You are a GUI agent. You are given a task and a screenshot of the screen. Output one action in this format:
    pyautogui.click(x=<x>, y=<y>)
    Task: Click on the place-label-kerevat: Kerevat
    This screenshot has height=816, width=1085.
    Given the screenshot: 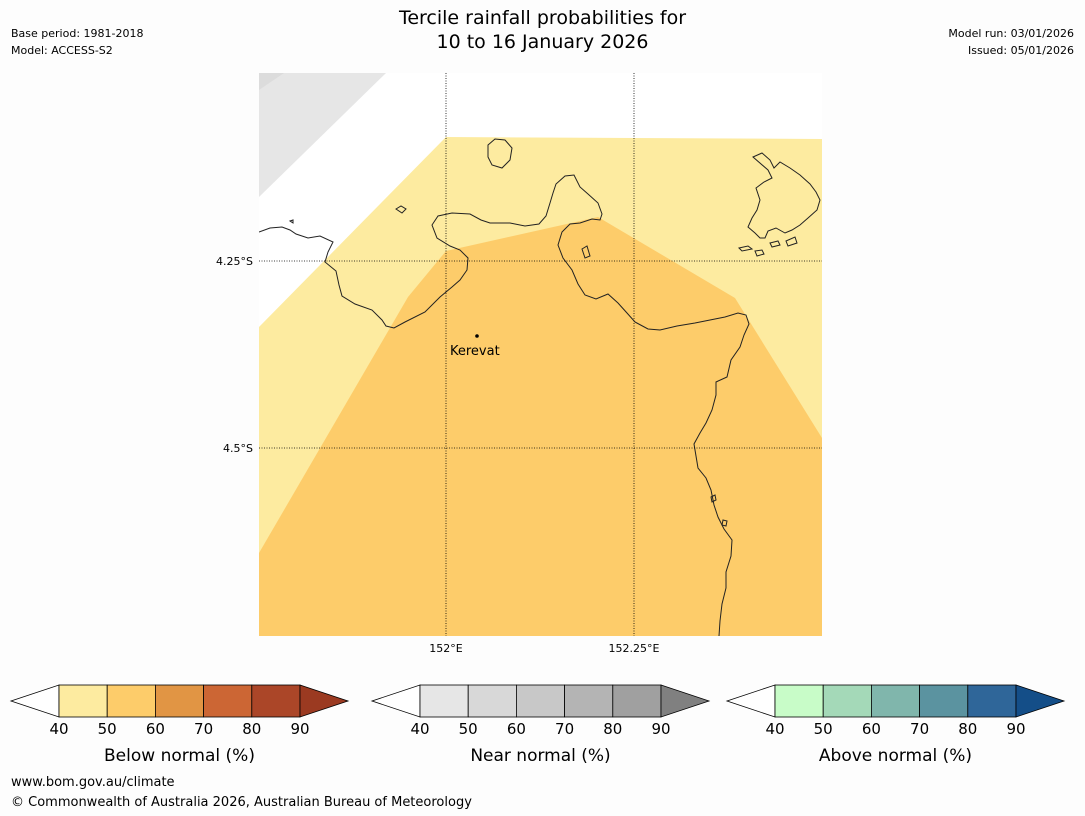 What is the action you would take?
    pyautogui.click(x=475, y=351)
    